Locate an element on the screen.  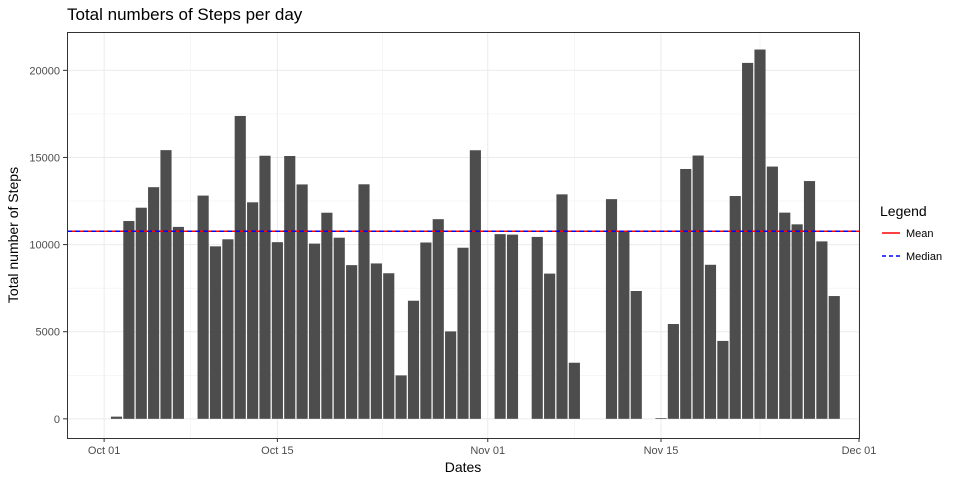
y-axis: 0 5000 10000 15000 20000 is located at coordinates (48, 245).